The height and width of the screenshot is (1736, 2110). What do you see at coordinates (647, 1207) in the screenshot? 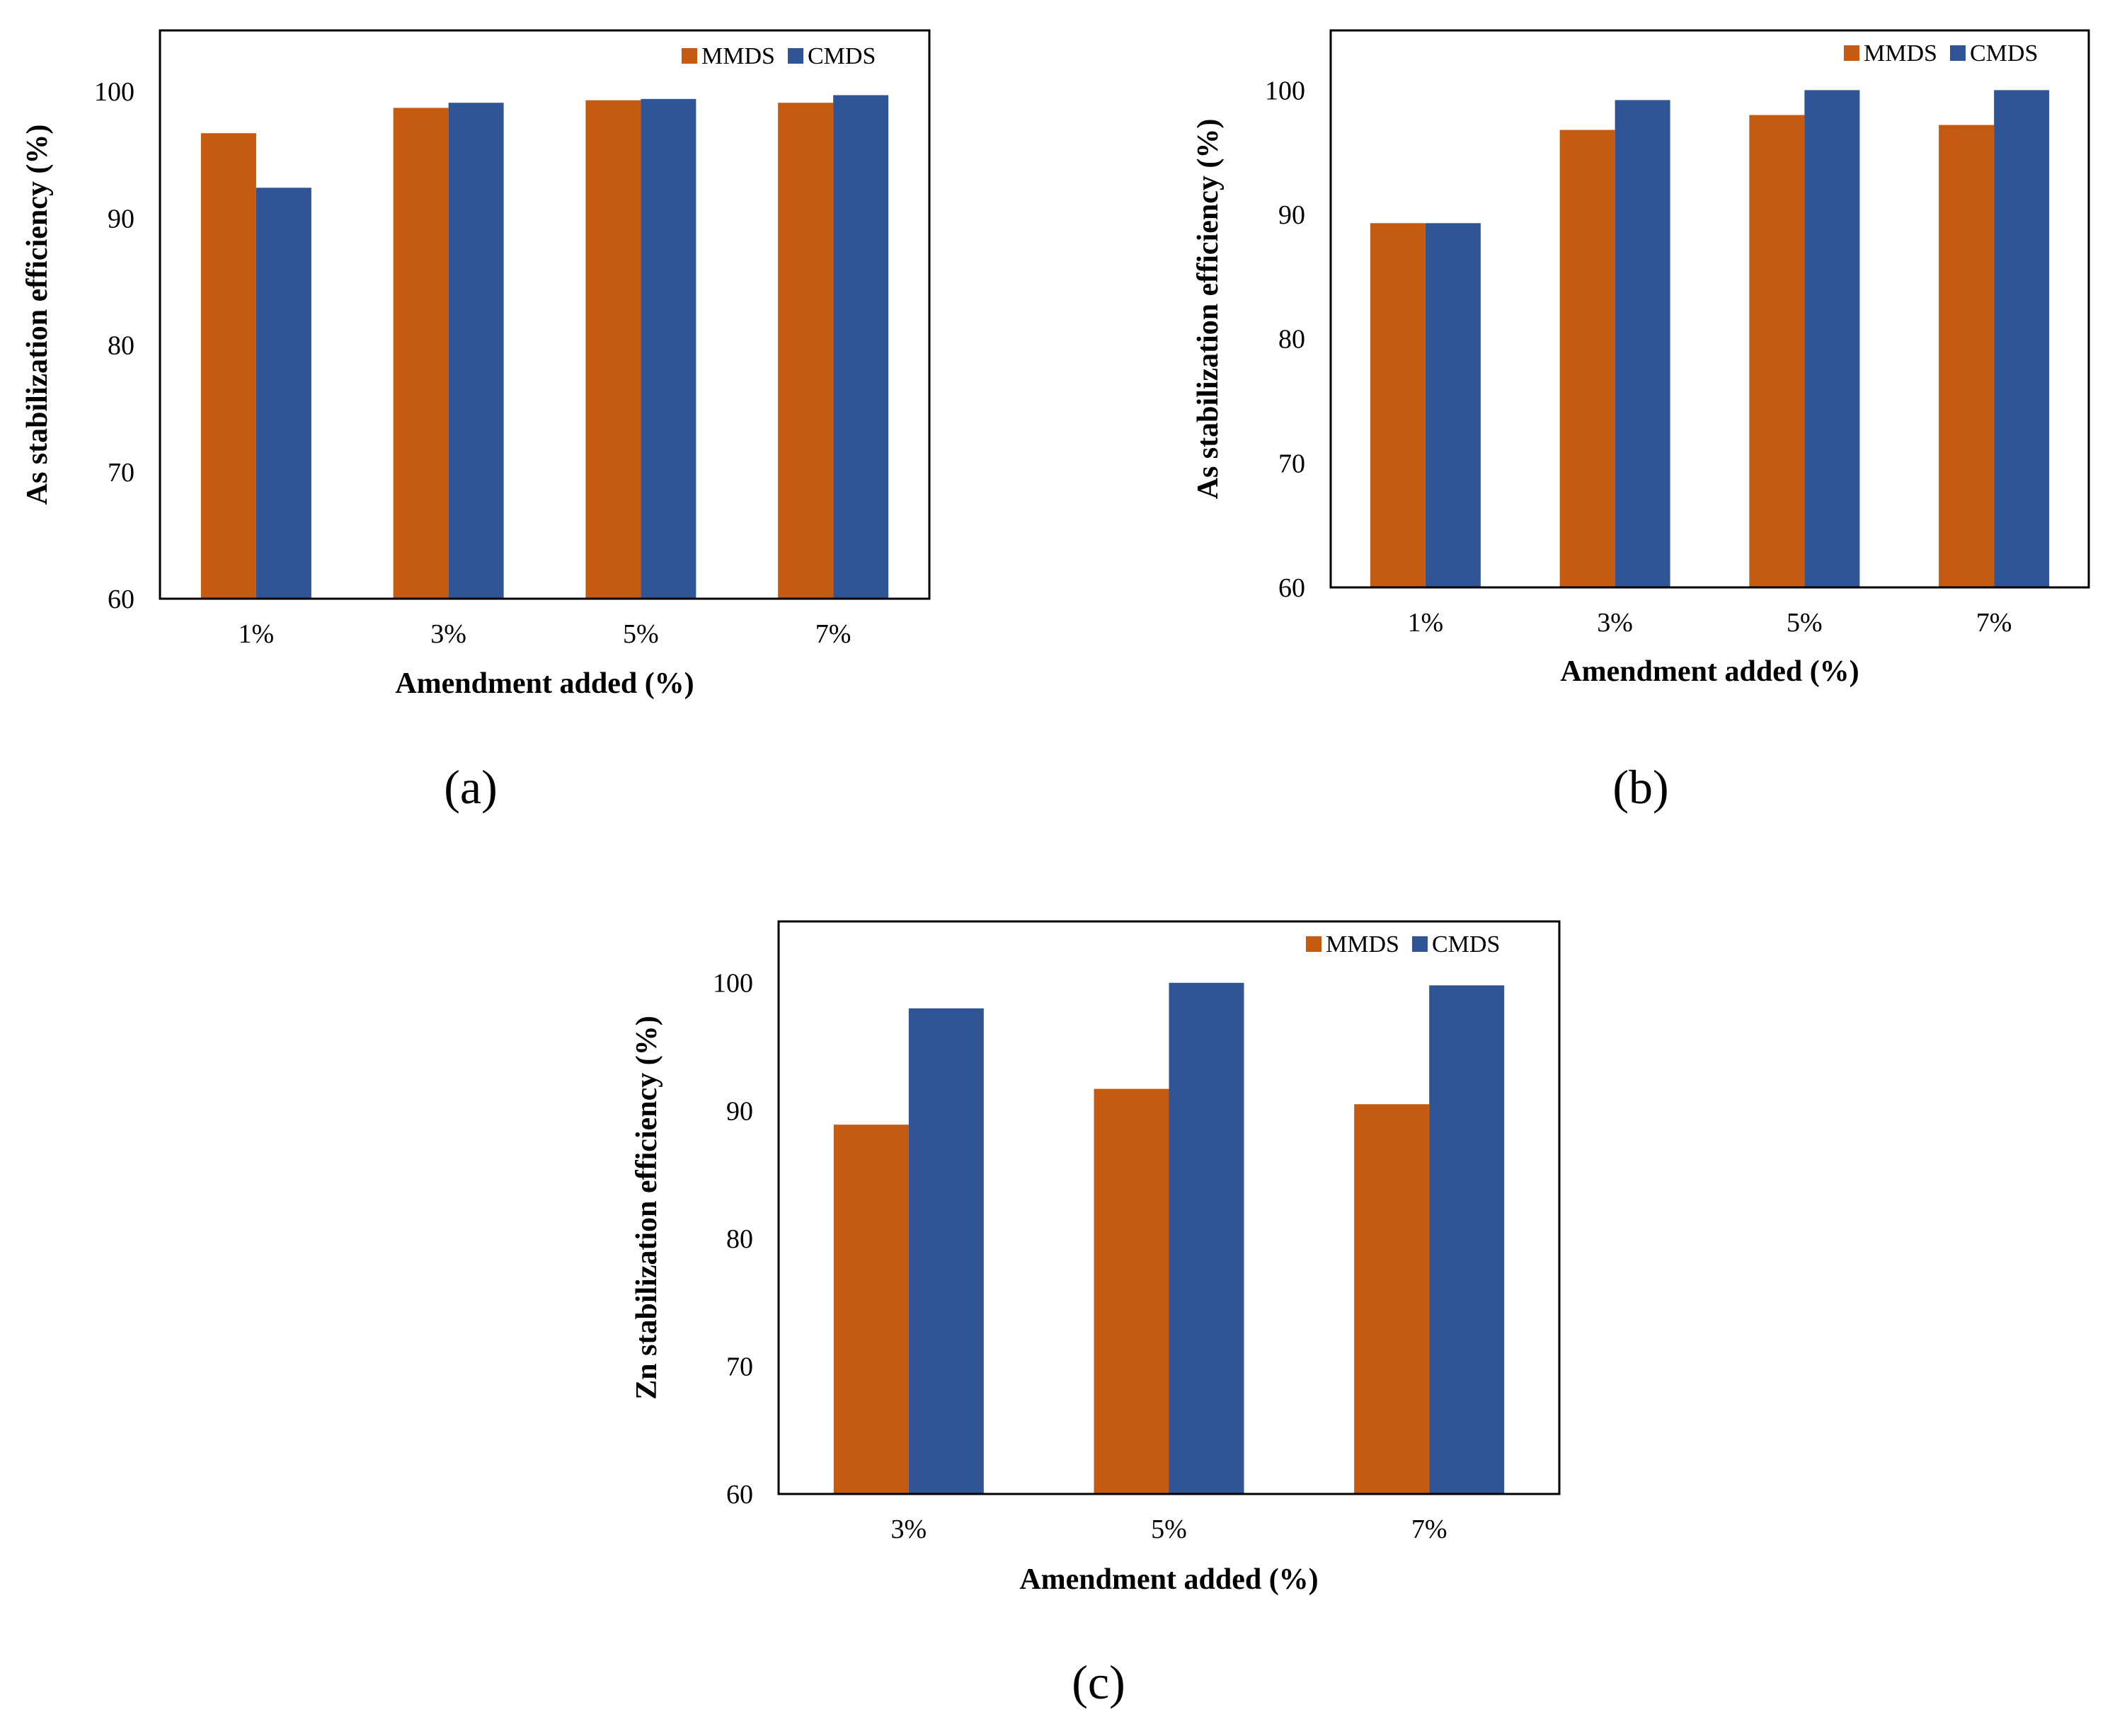
I see `y-axis-label: Zn stabilization efficiency (%)` at bounding box center [647, 1207].